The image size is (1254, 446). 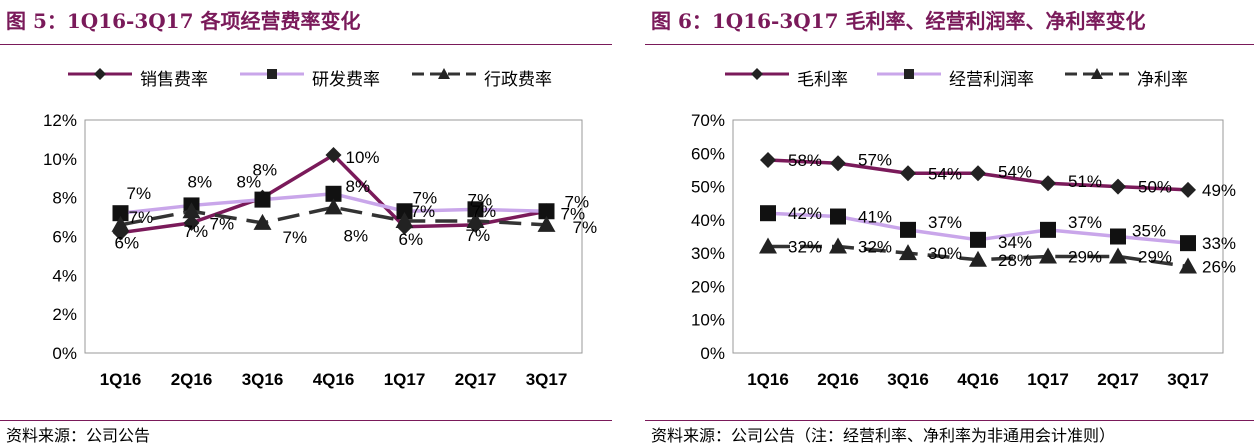 I want to click on y-tick-label: 4%, so click(x=64, y=275).